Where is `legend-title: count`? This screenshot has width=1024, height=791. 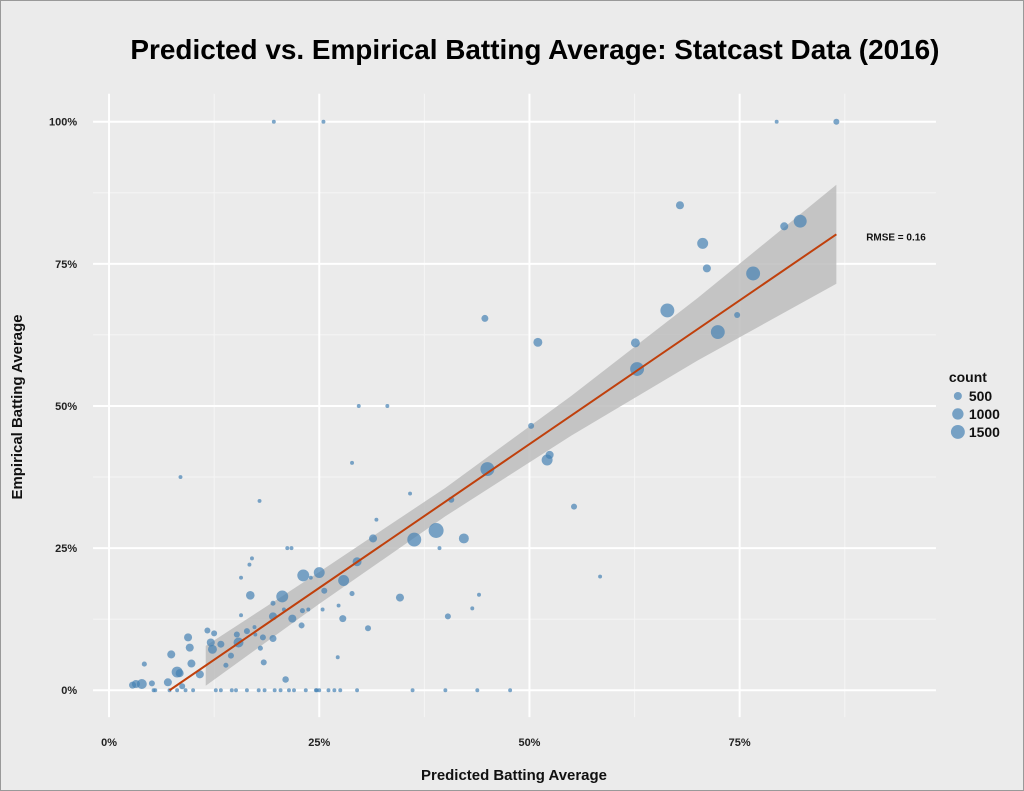 legend-title: count is located at coordinates (968, 377).